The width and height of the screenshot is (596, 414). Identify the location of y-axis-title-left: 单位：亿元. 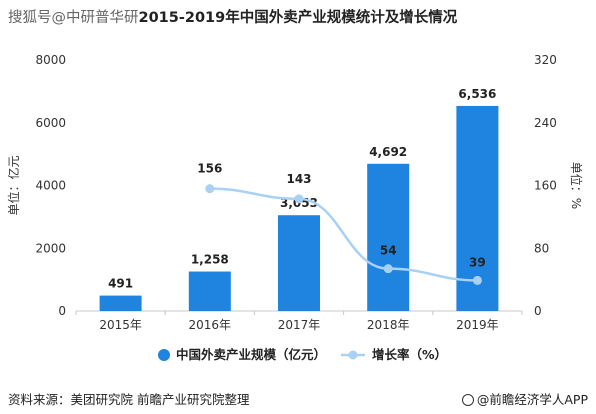
(13, 185).